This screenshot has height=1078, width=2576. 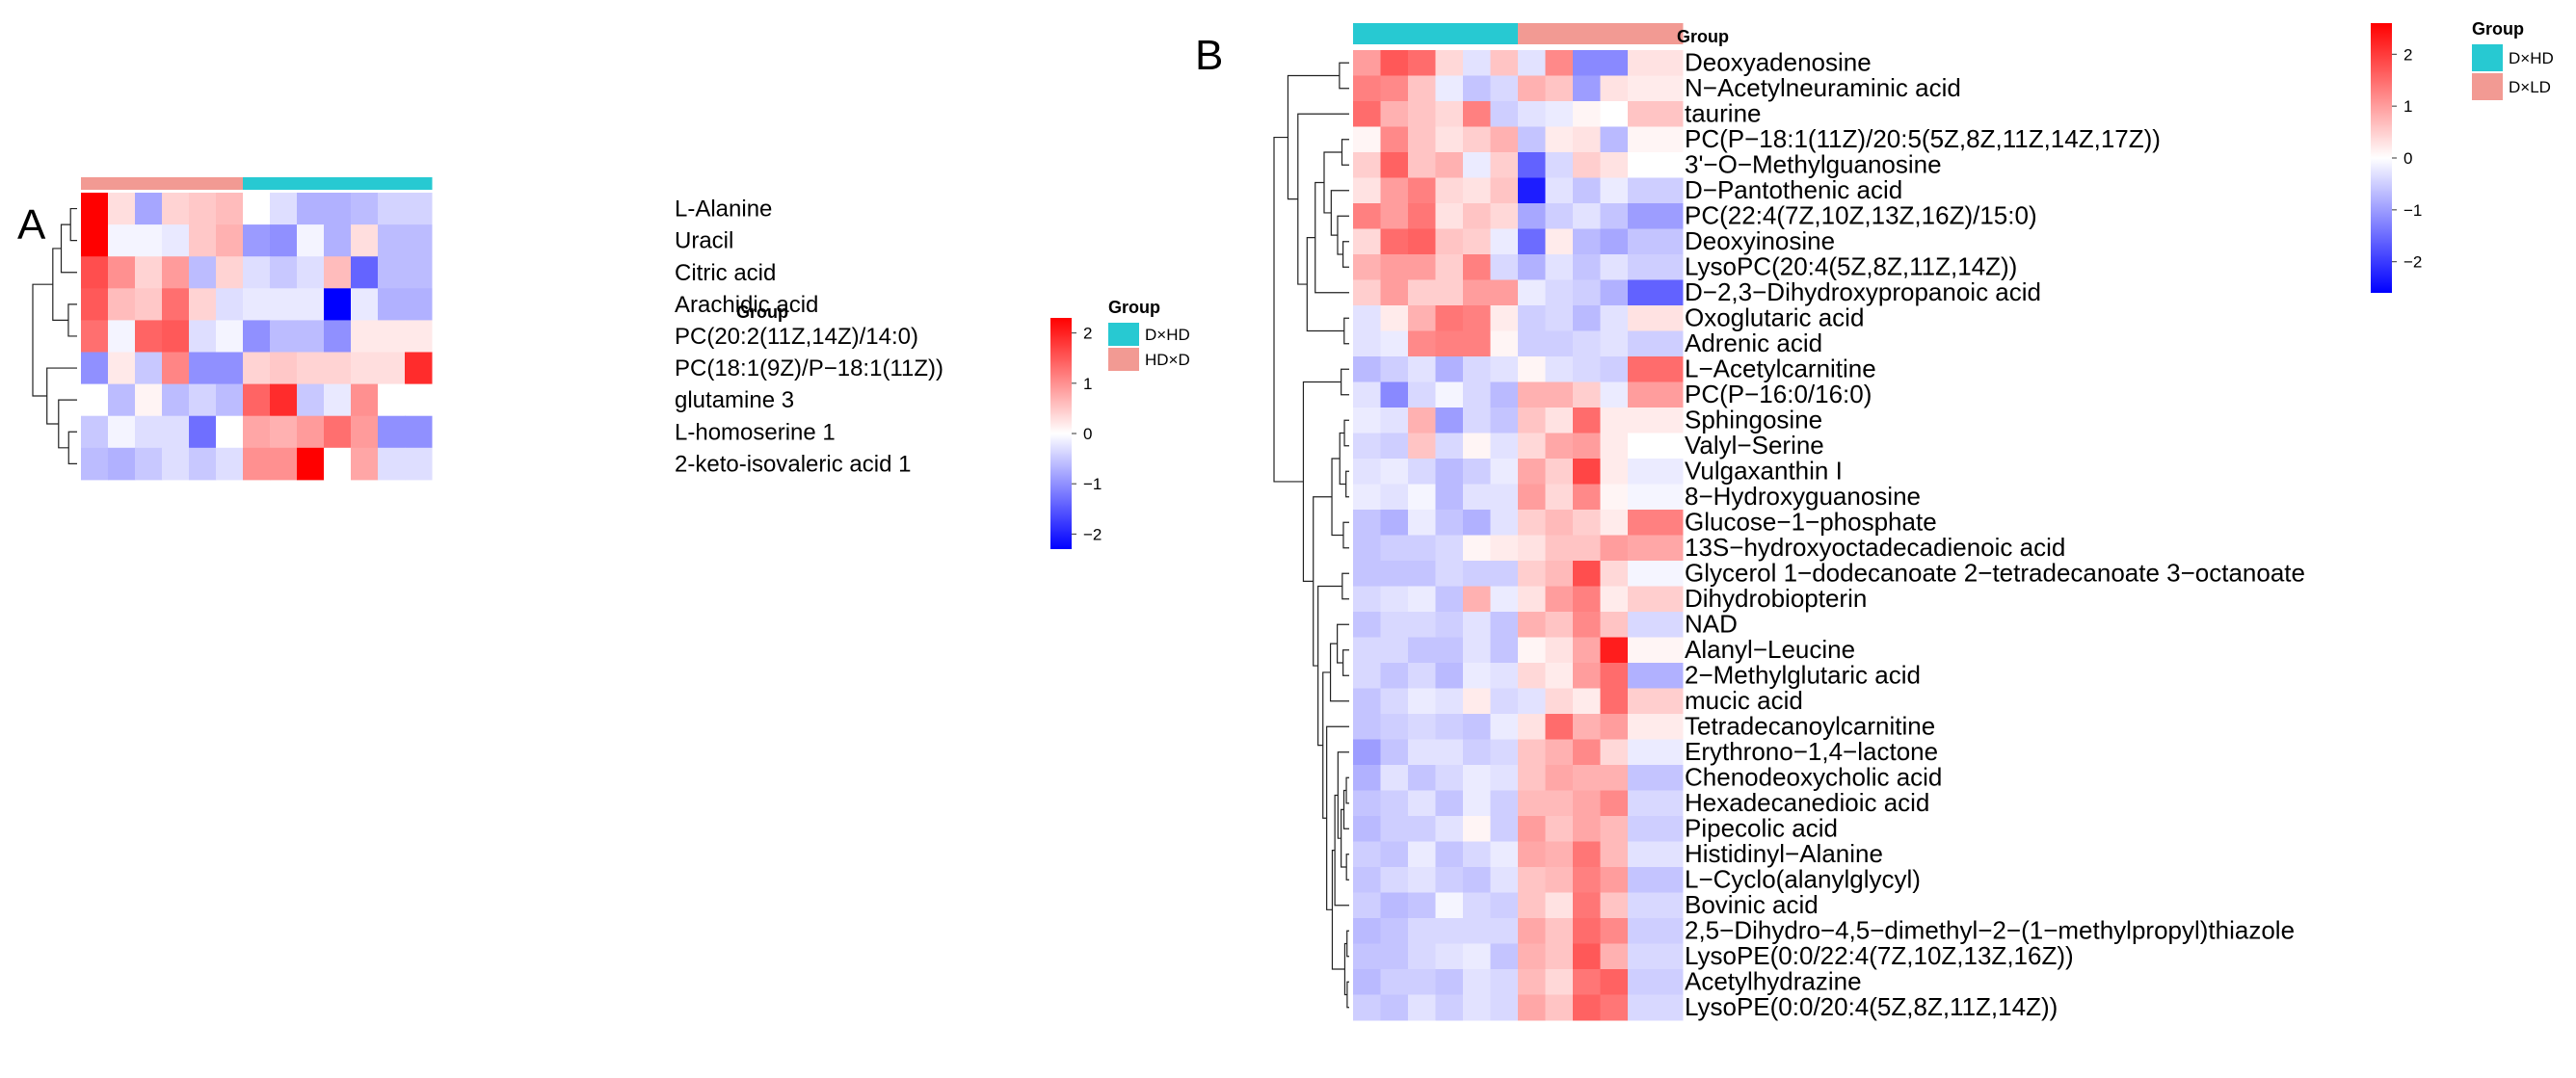 I want to click on panel-b-colorbar-gradient, so click(x=2381, y=158).